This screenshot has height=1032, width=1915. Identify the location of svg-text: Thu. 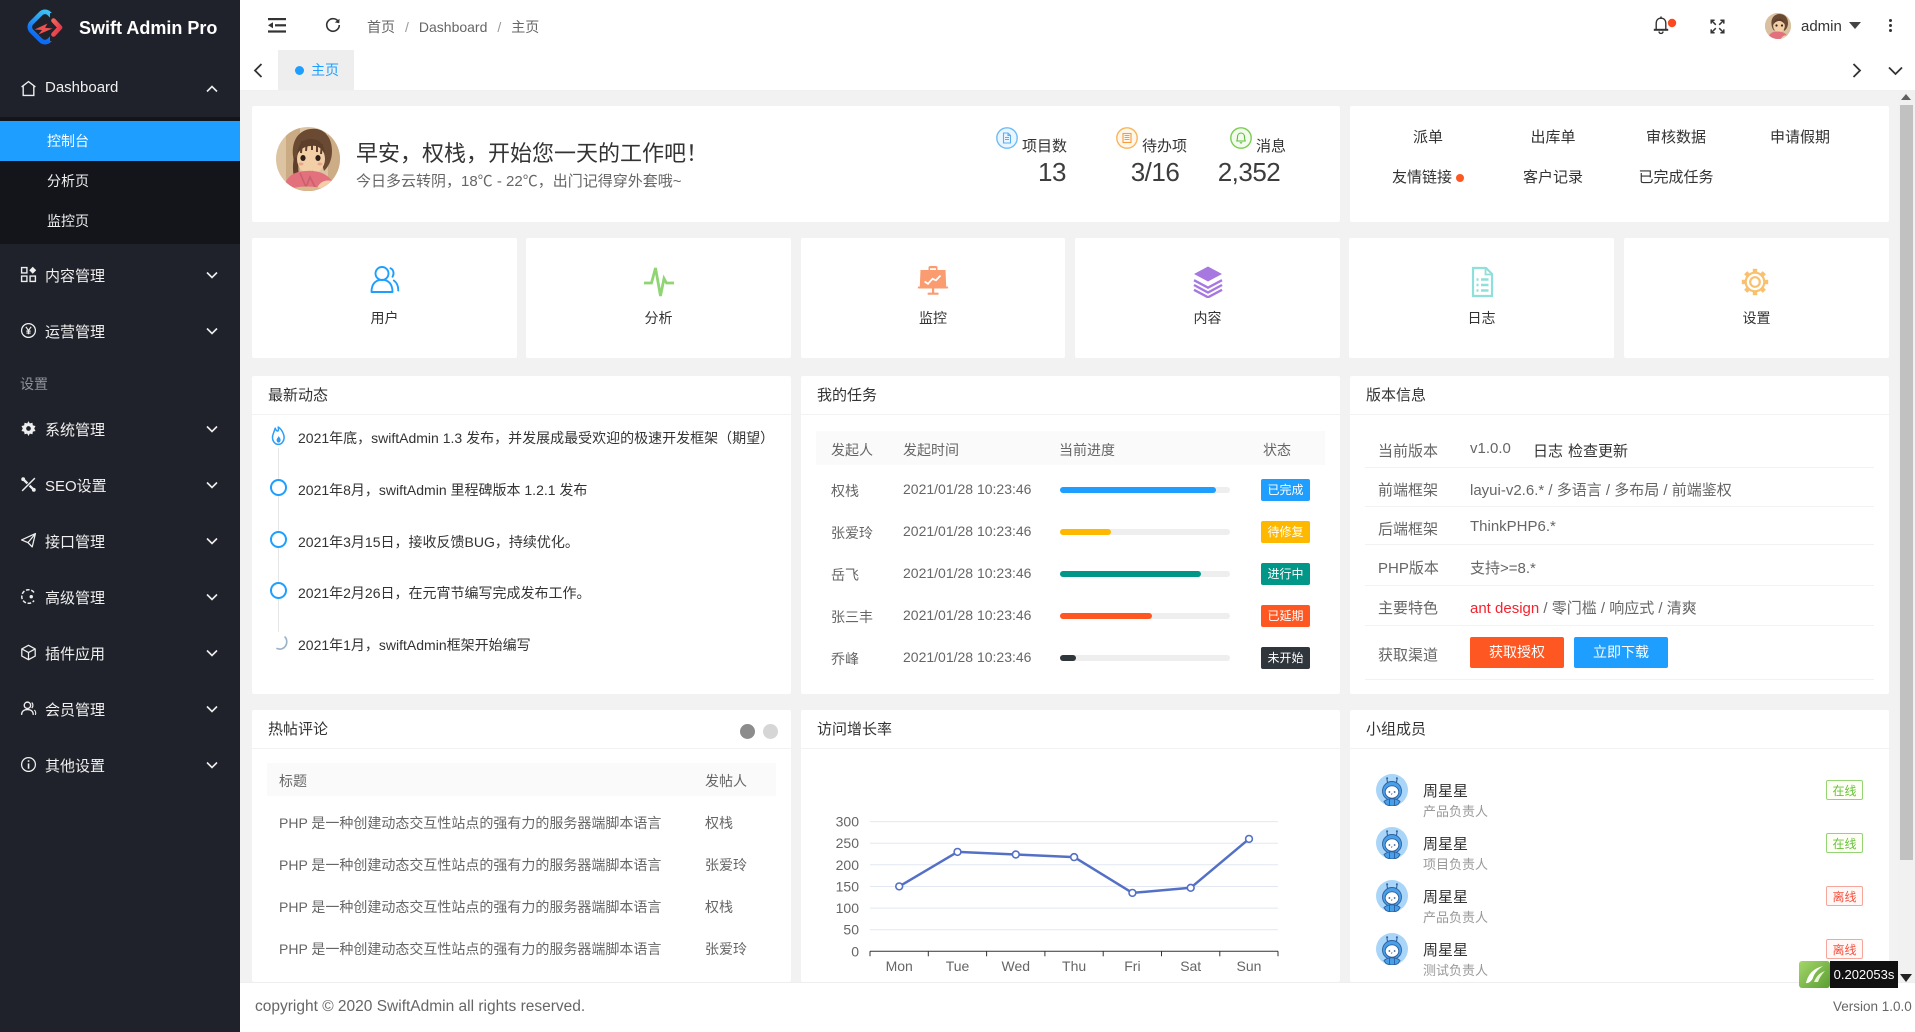
(1074, 966).